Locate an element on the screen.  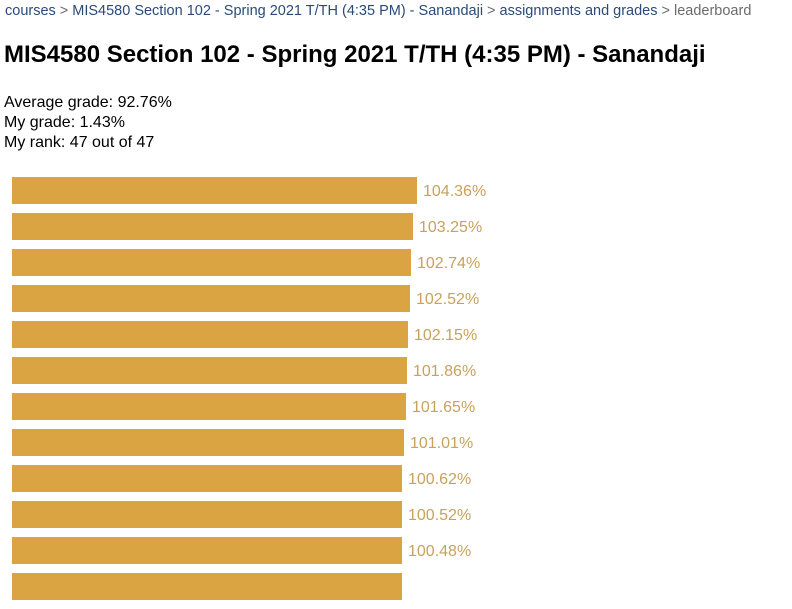
breadcrumb-link-courses: courses is located at coordinates (30, 11).